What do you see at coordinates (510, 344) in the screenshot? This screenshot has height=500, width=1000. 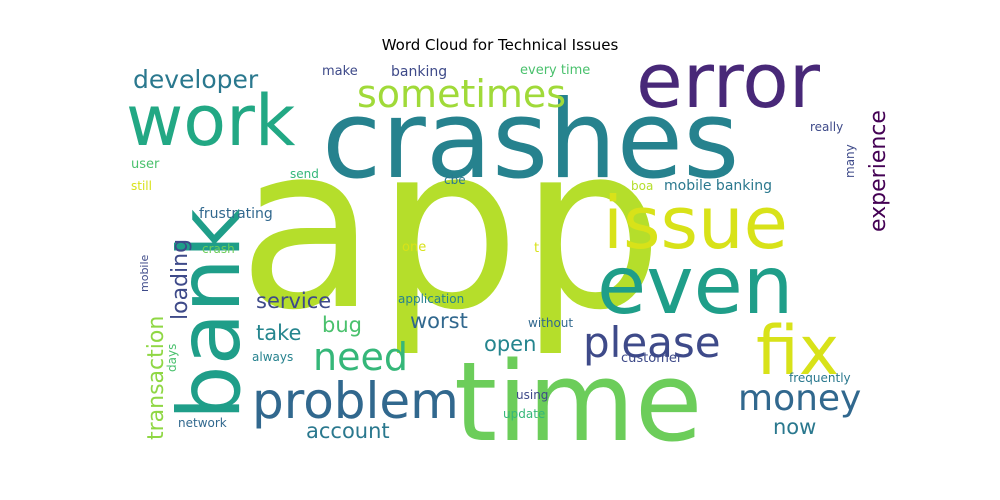 I see `word-open: open` at bounding box center [510, 344].